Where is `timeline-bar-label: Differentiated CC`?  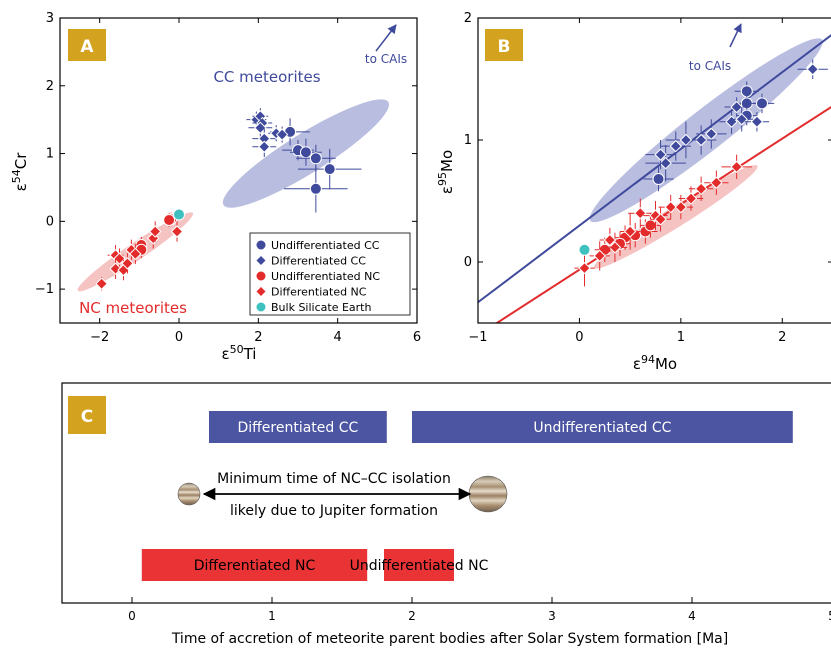 timeline-bar-label: Differentiated CC is located at coordinates (297, 428).